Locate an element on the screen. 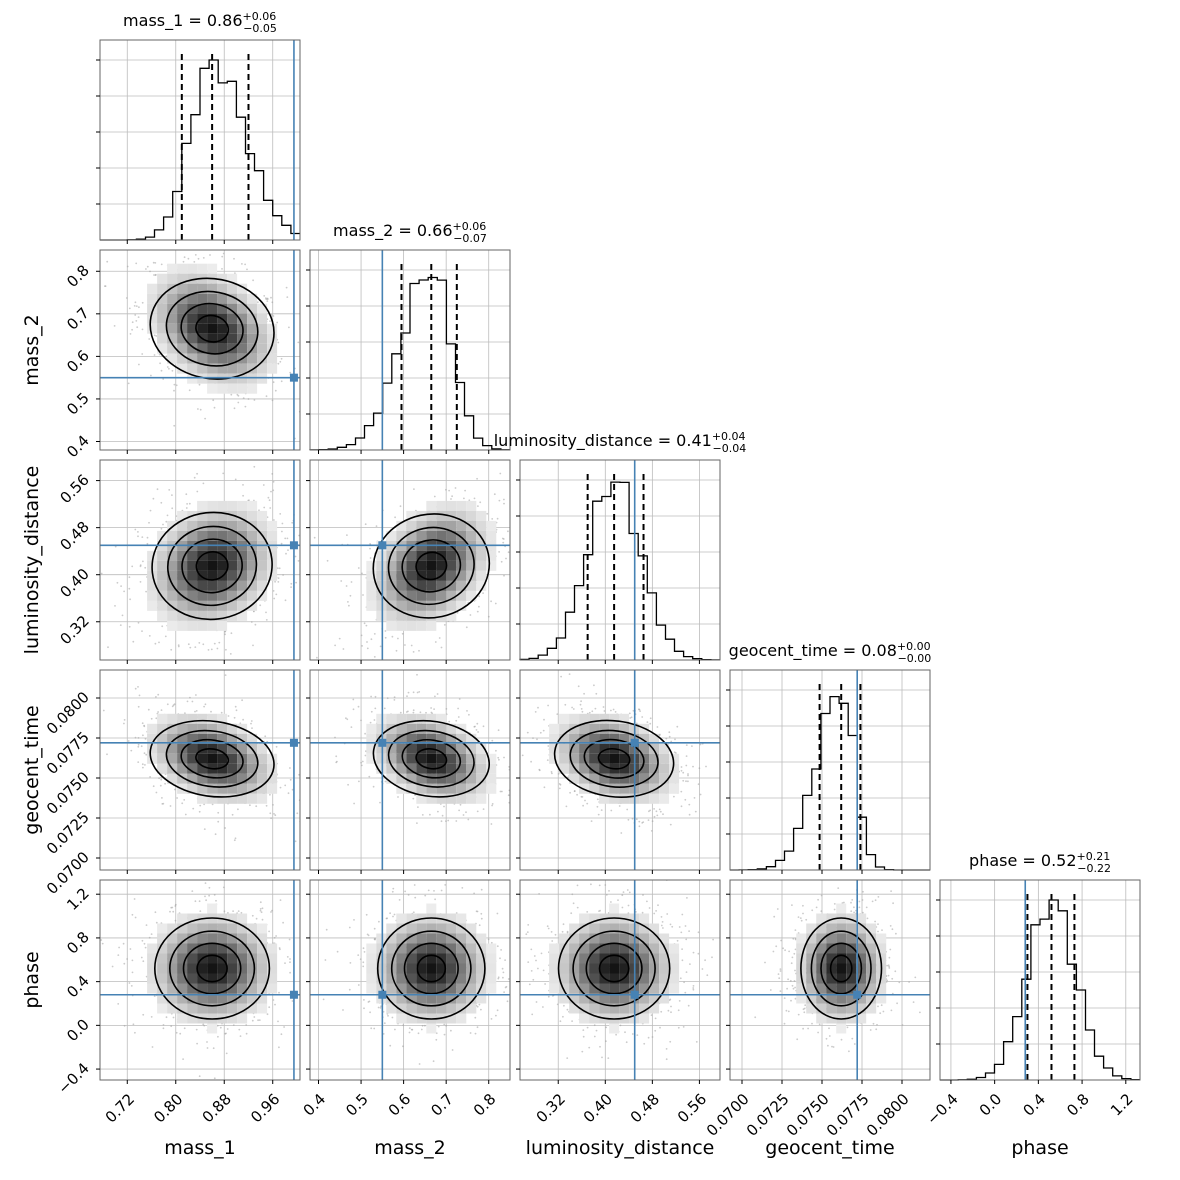 Image resolution: width=1180 pixels, height=1180 pixels. panel-frame is located at coordinates (620, 560).